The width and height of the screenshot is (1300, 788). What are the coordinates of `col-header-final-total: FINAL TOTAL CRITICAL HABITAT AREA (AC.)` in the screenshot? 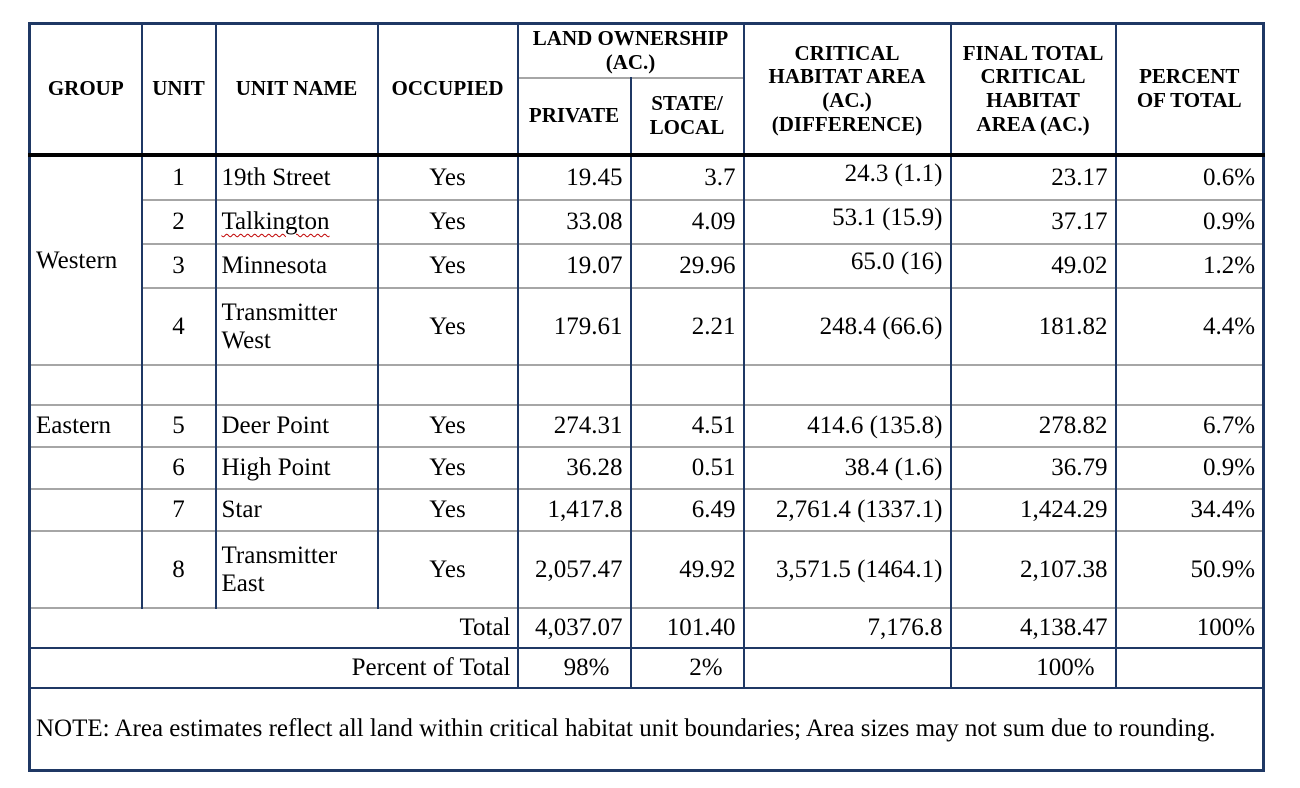 It's located at (1033, 89).